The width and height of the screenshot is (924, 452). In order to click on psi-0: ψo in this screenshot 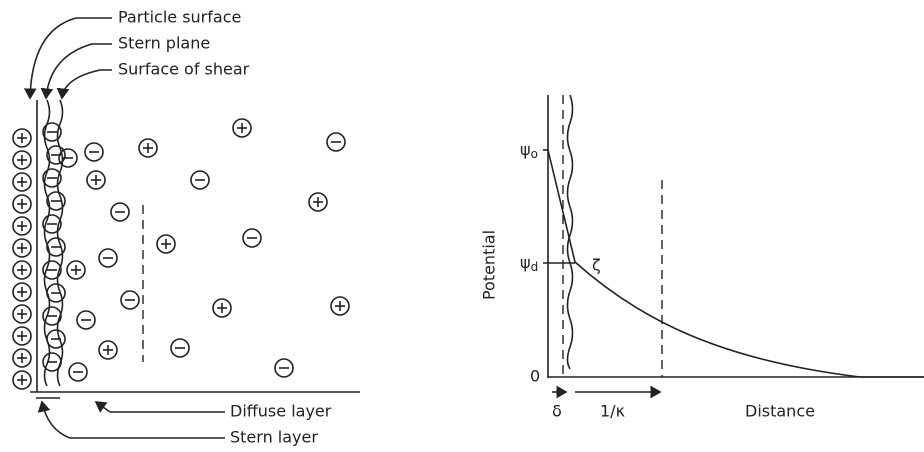, I will do `click(529, 150)`.